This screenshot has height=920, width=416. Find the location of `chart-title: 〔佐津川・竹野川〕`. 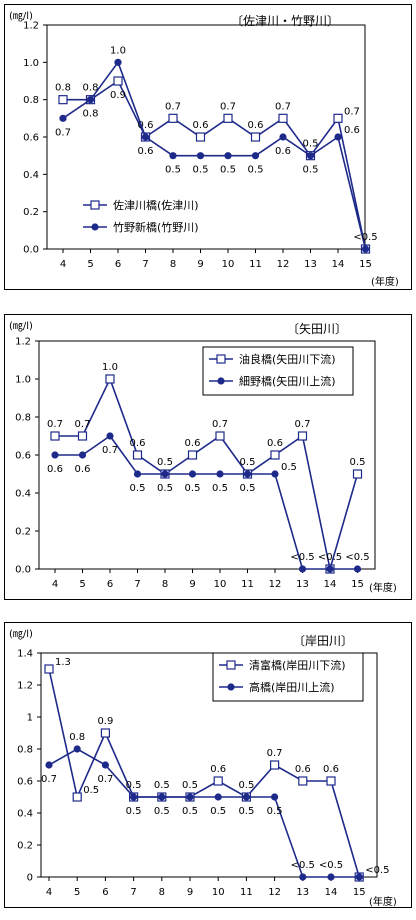

chart-title: 〔佐津川・竹野川〕 is located at coordinates (285, 21).